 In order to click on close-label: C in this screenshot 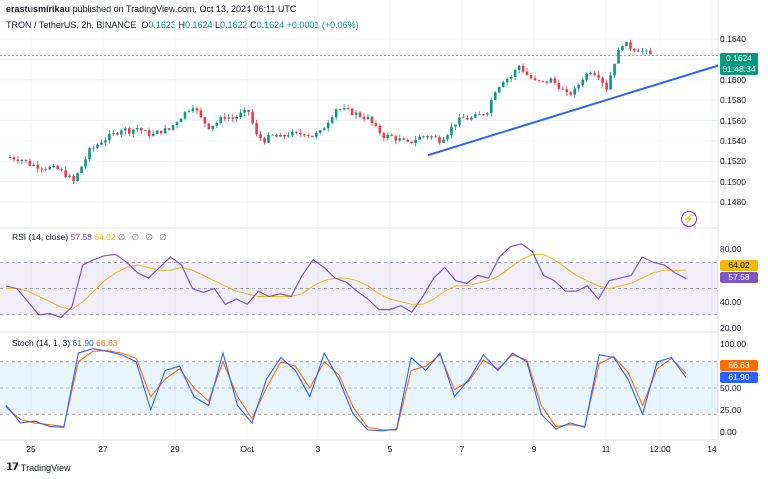, I will do `click(253, 25)`.